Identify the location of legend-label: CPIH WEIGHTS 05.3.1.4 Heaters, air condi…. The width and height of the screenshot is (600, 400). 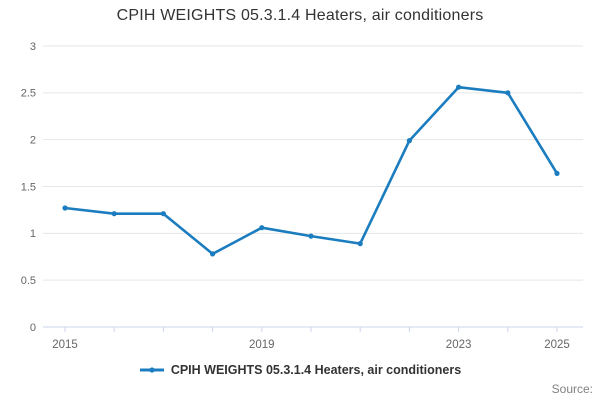
(316, 370).